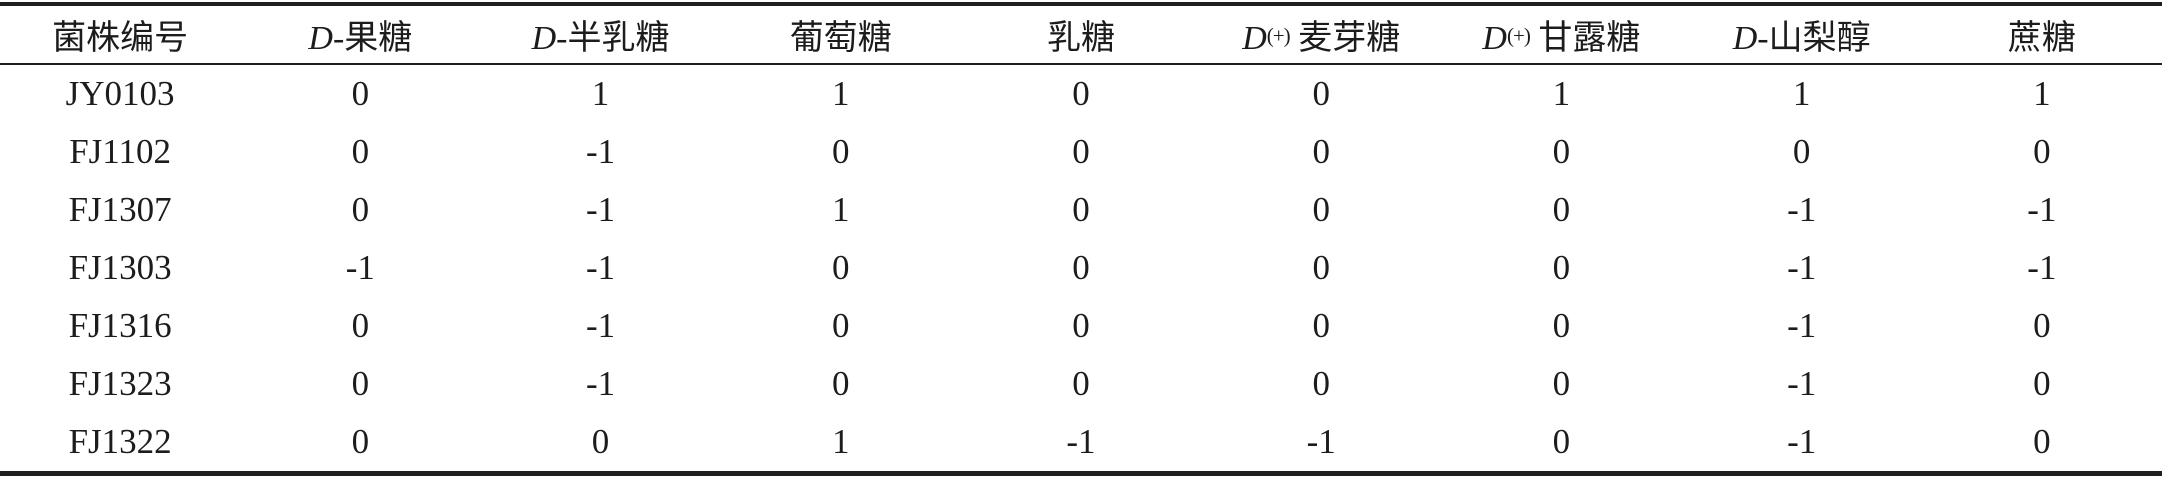 This screenshot has height=492, width=2162. I want to click on table-row: FJ1303 -1 -1 0 0 0 0 -1 -1, so click(1081, 268).